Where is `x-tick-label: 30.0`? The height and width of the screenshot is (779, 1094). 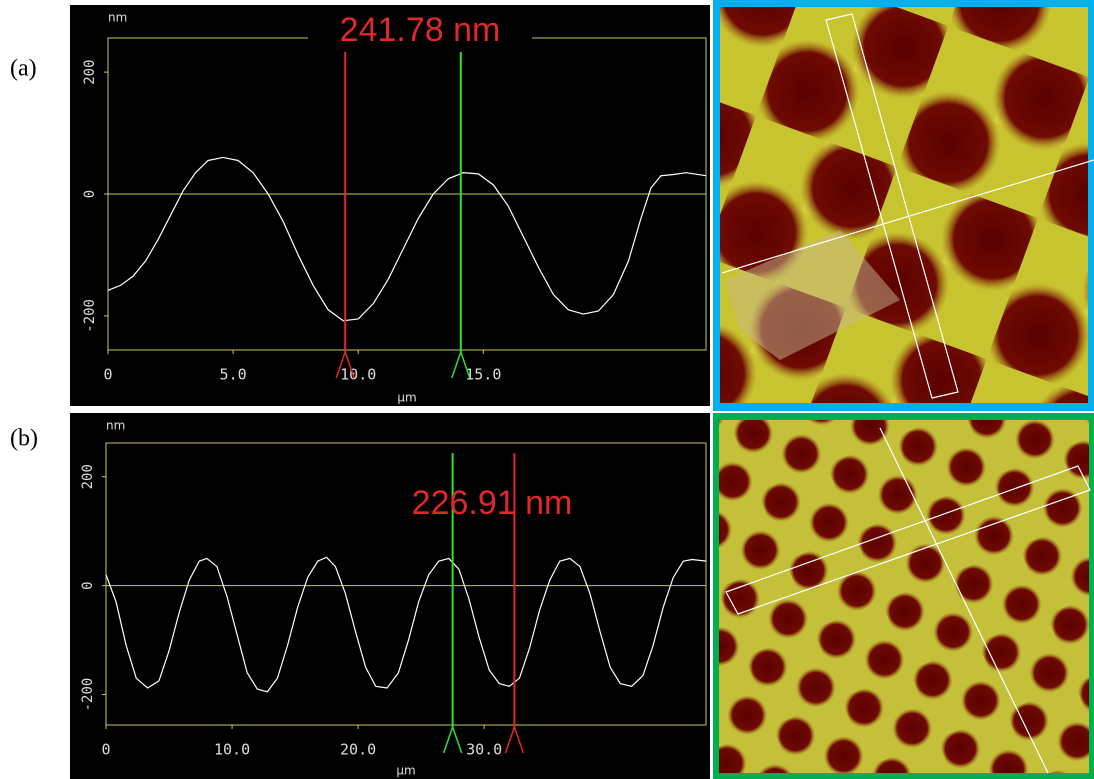 x-tick-label: 30.0 is located at coordinates (484, 750).